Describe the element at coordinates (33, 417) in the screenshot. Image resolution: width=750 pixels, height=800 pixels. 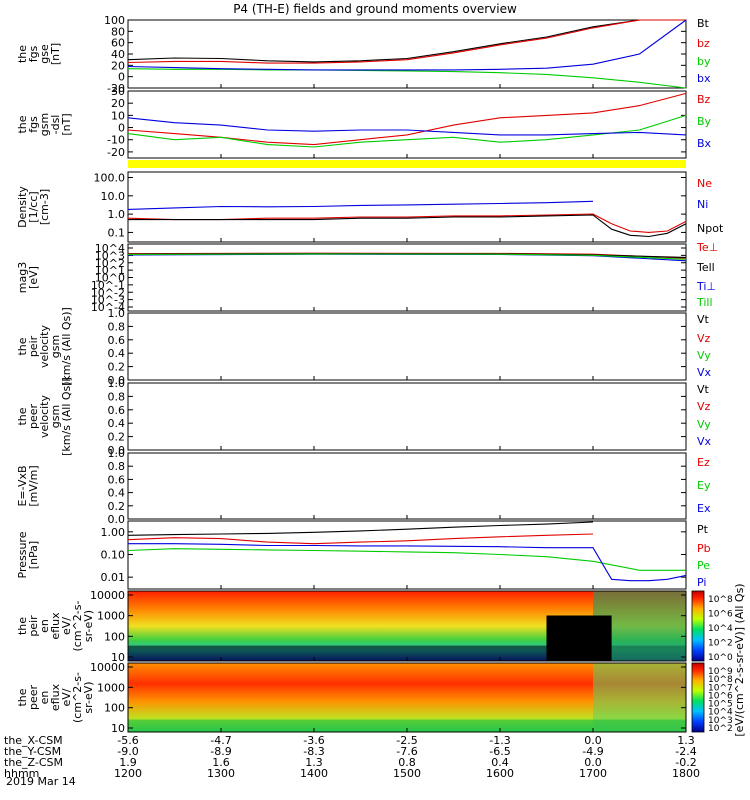
I see `y-axis-label: peer` at that location.